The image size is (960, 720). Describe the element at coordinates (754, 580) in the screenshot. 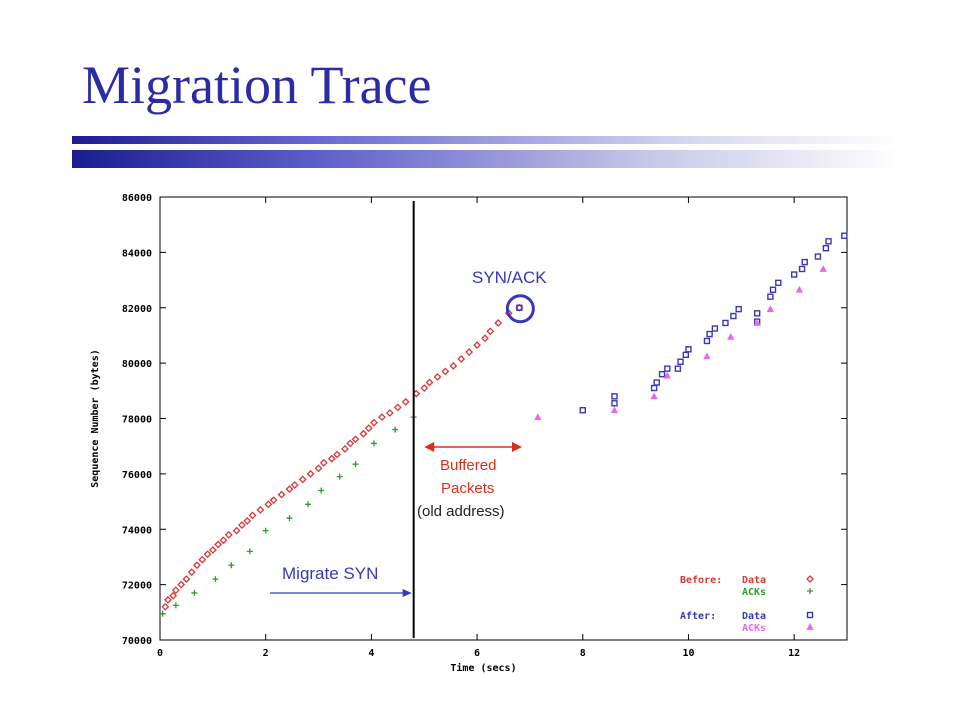

I see `legend-entry-label: Data` at that location.